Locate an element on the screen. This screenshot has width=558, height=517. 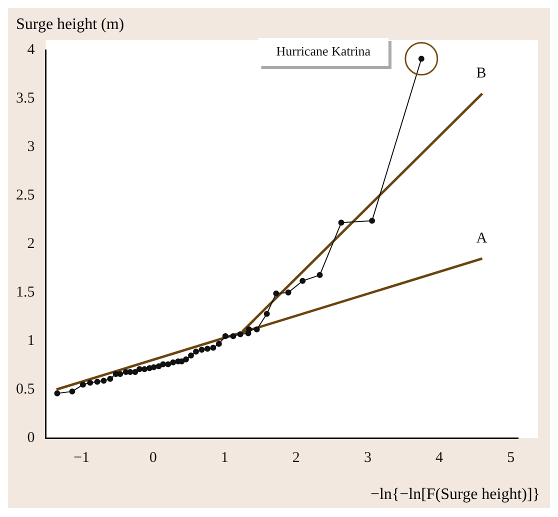
y-tick-label: 1 is located at coordinates (31, 340).